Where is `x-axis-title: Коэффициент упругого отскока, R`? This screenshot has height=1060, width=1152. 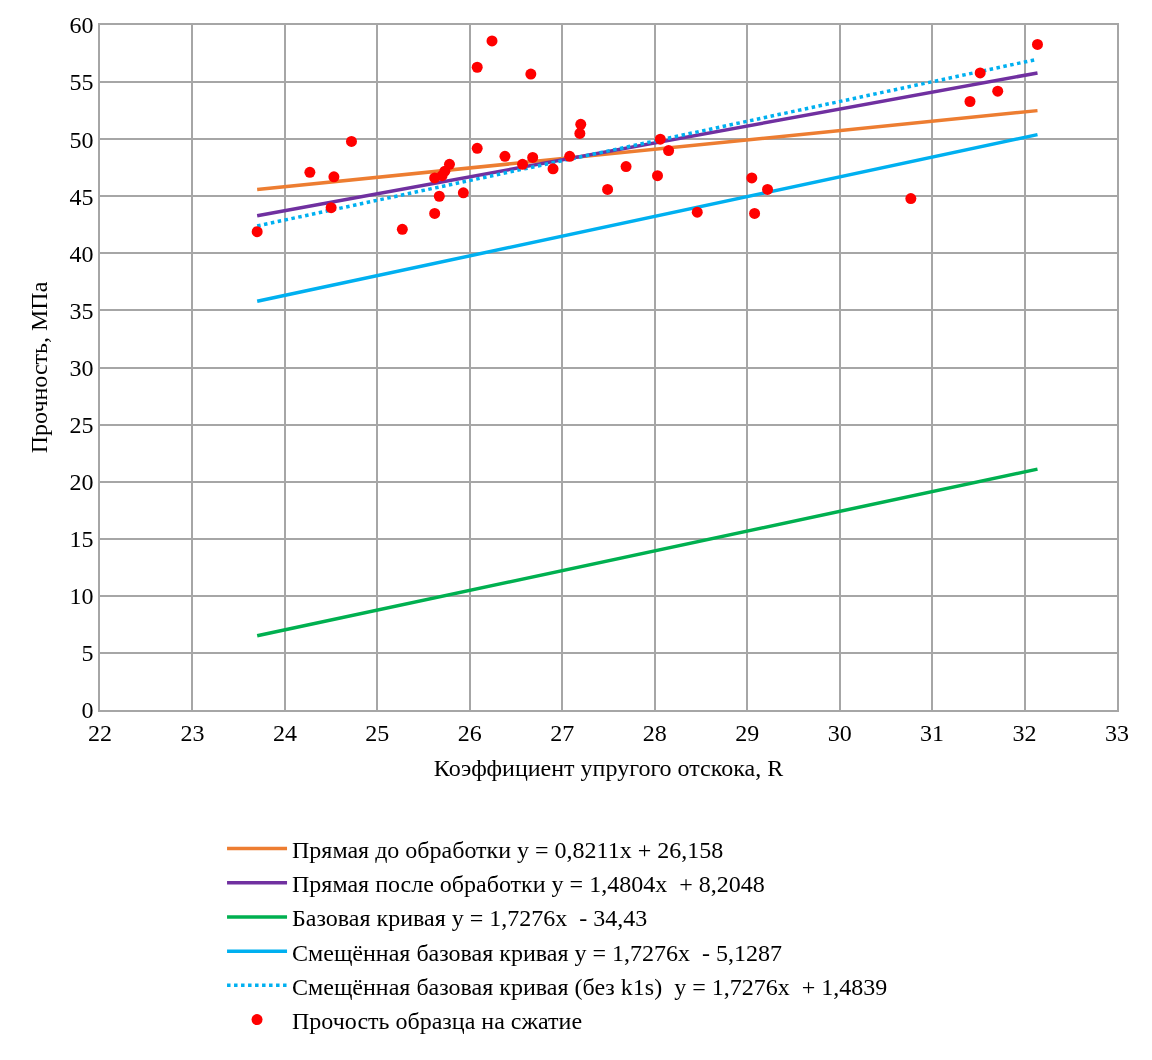
x-axis-title: Коэффициент упругого отскока, R is located at coordinates (608, 768).